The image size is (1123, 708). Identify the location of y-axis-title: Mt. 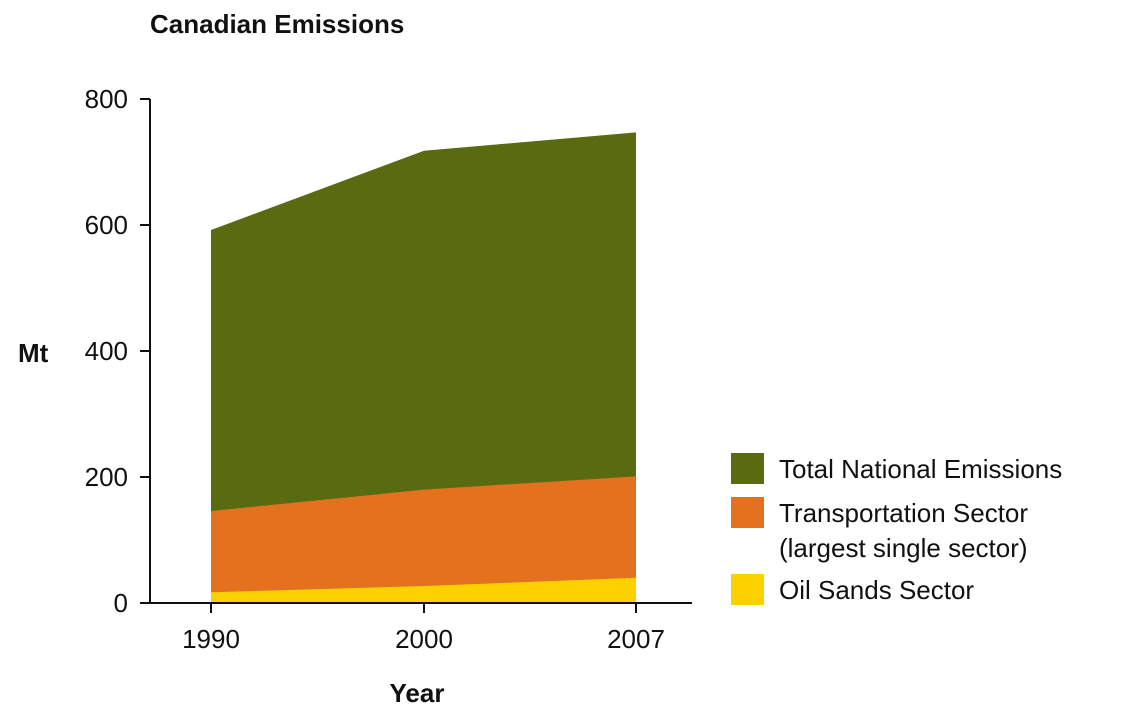
(33, 353).